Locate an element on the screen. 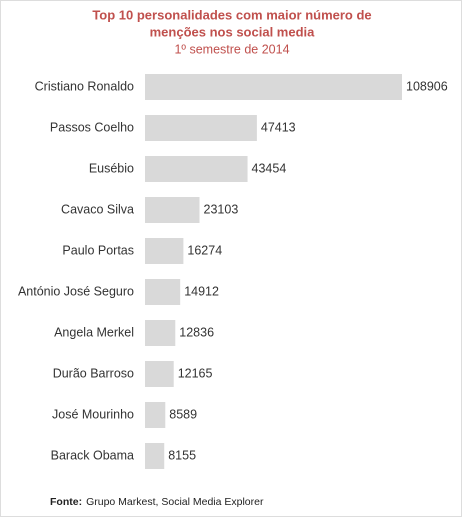 The height and width of the screenshot is (517, 462). value-label: 12165 is located at coordinates (195, 373).